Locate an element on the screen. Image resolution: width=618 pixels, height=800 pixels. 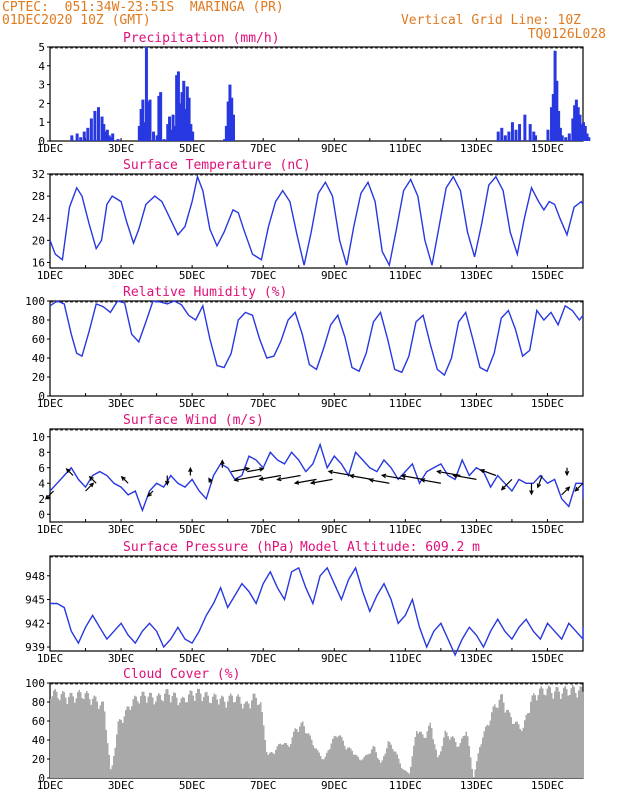
x-tick-label: 11DEC is located at coordinates (405, 275).